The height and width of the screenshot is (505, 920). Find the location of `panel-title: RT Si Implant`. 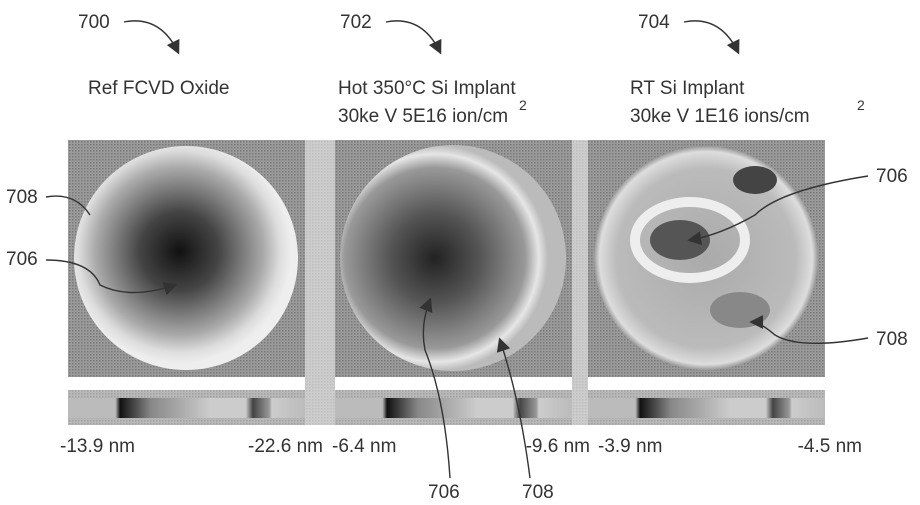

panel-title: RT Si Implant is located at coordinates (687, 88).